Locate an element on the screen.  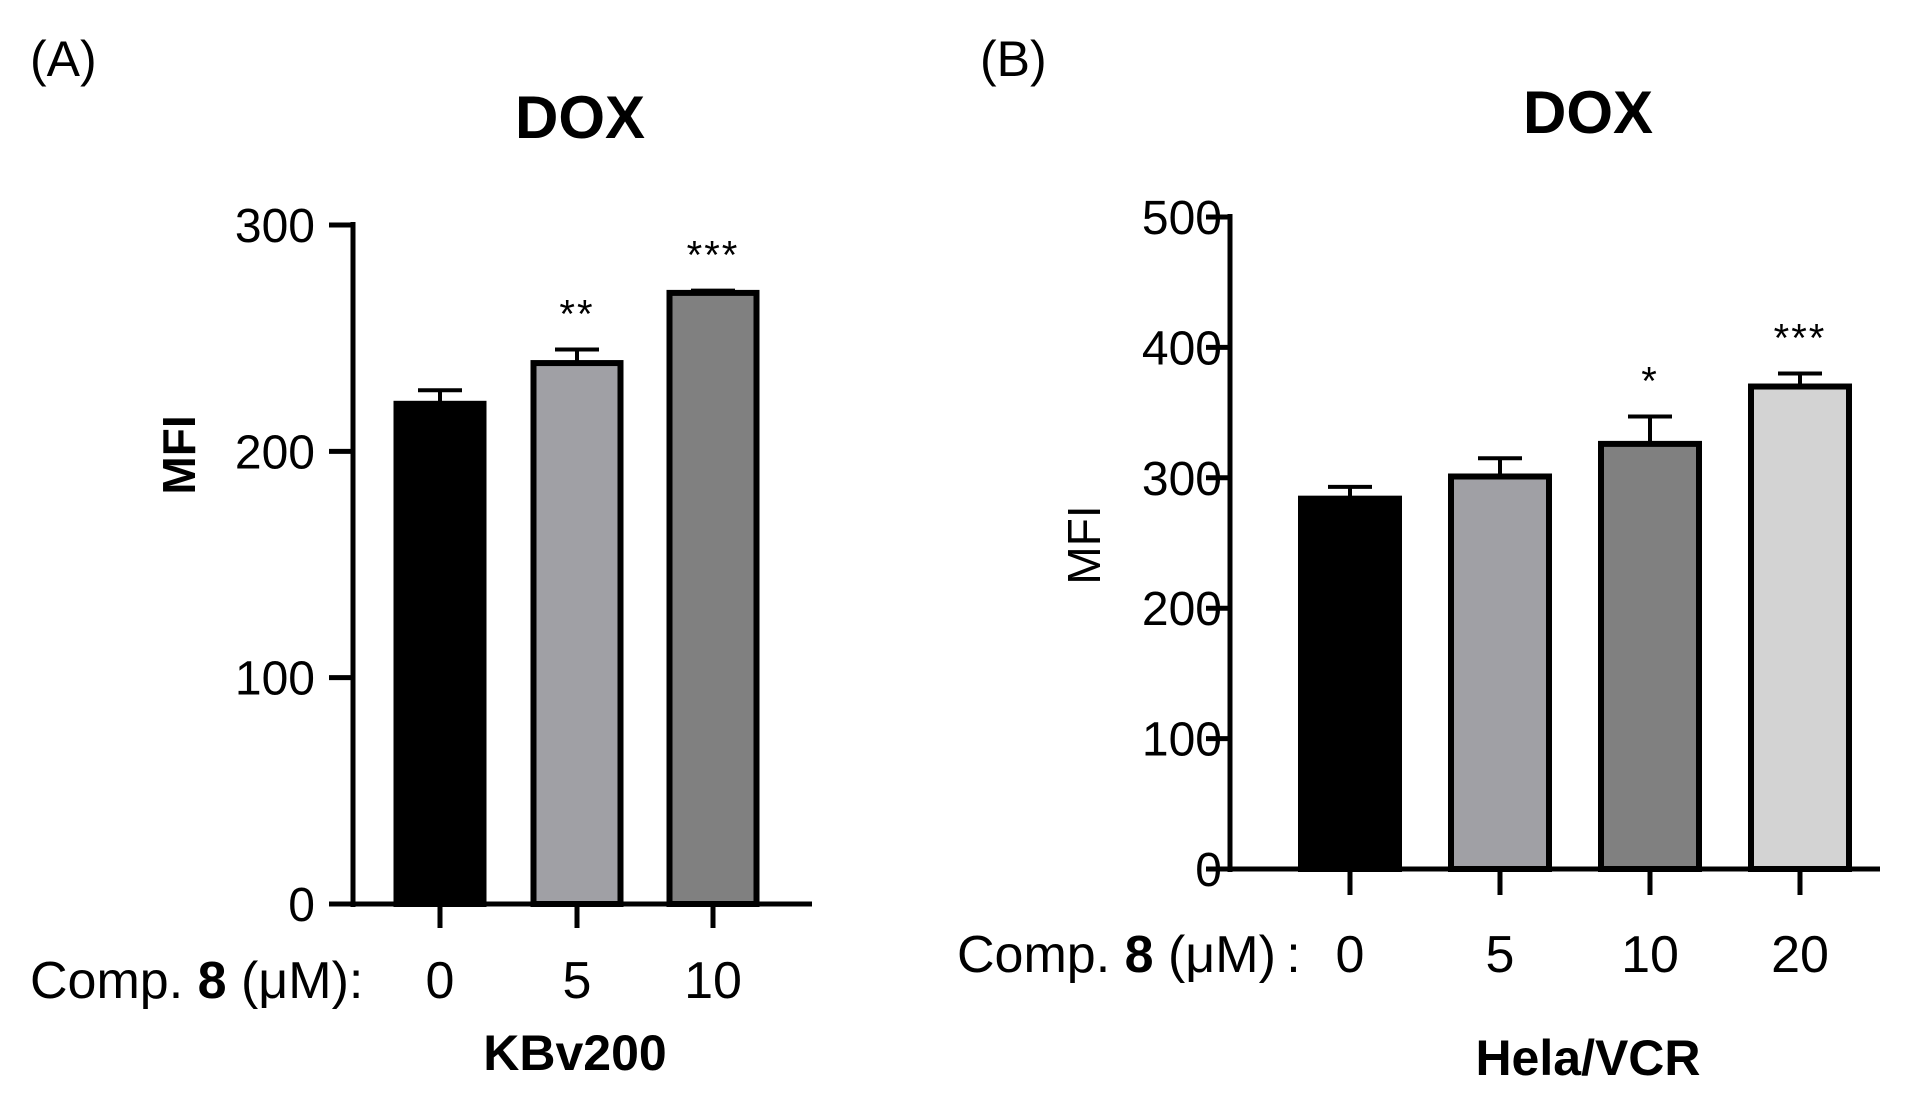
chart2-x-tick-label: 5 is located at coordinates (1500, 955).